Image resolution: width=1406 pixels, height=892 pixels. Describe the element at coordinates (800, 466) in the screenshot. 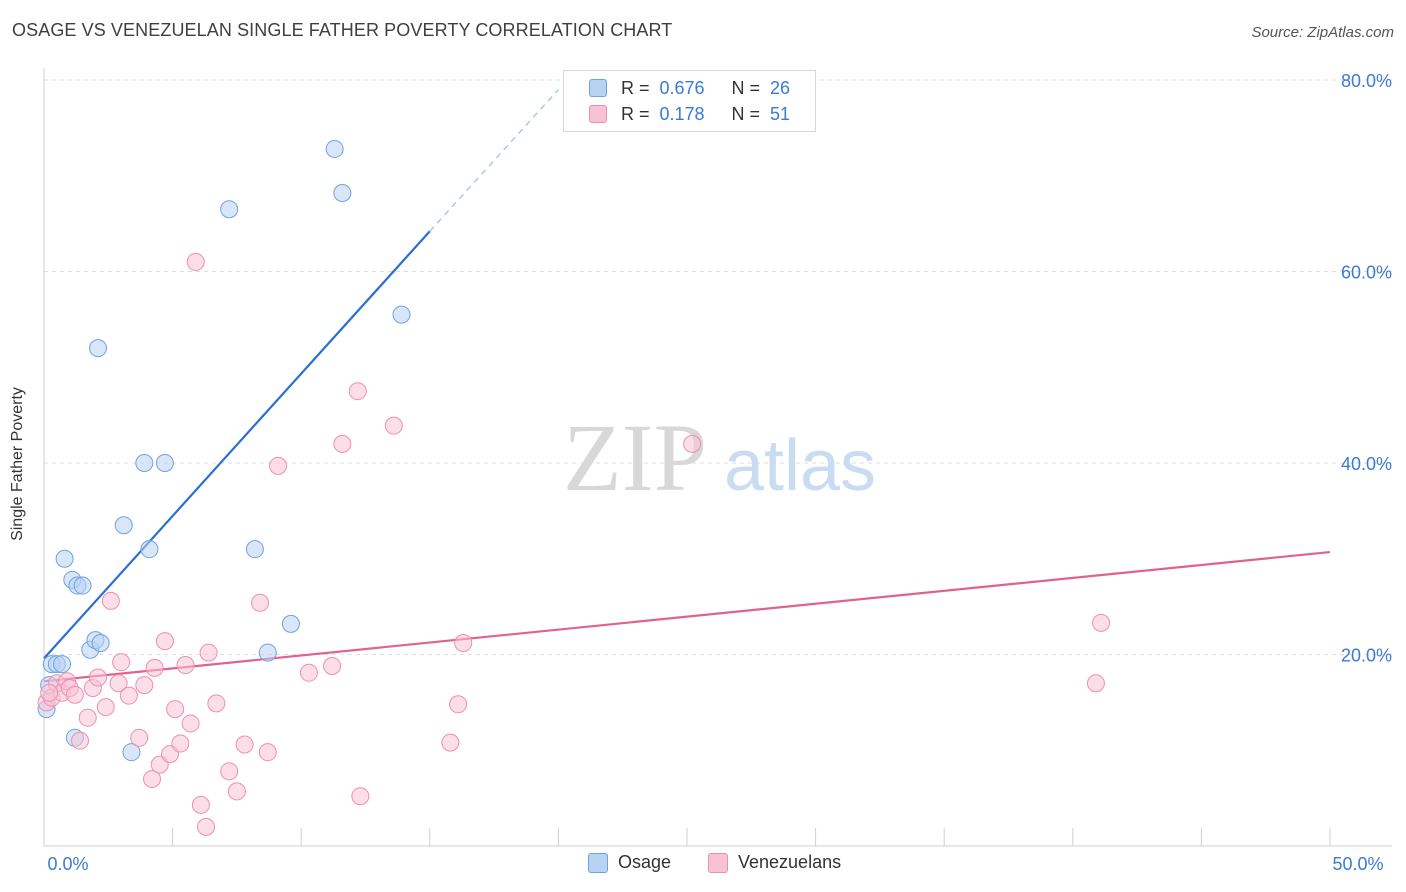

I see `watermark-atlas: atlas` at that location.